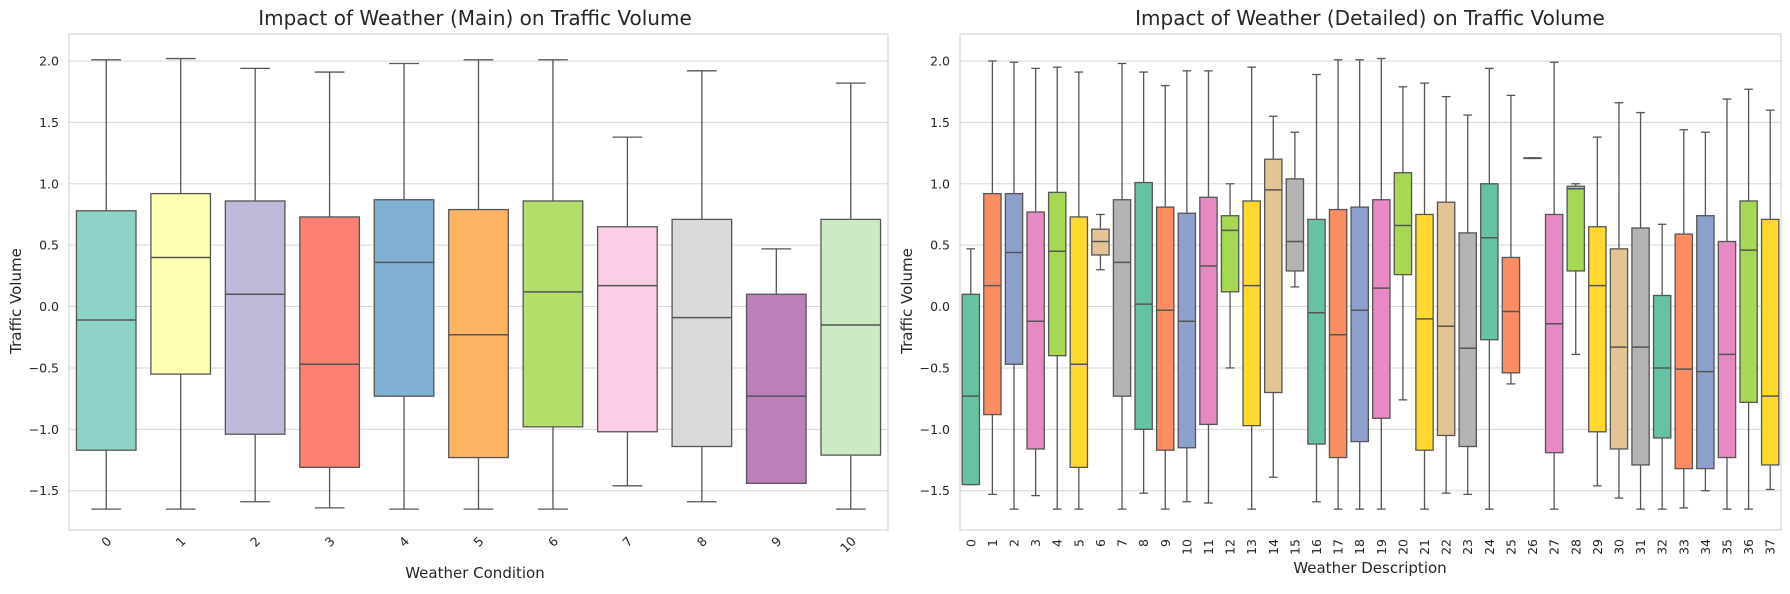 The width and height of the screenshot is (1790, 594). Describe the element at coordinates (935, 429) in the screenshot. I see `y-tick-label: −1.0` at that location.